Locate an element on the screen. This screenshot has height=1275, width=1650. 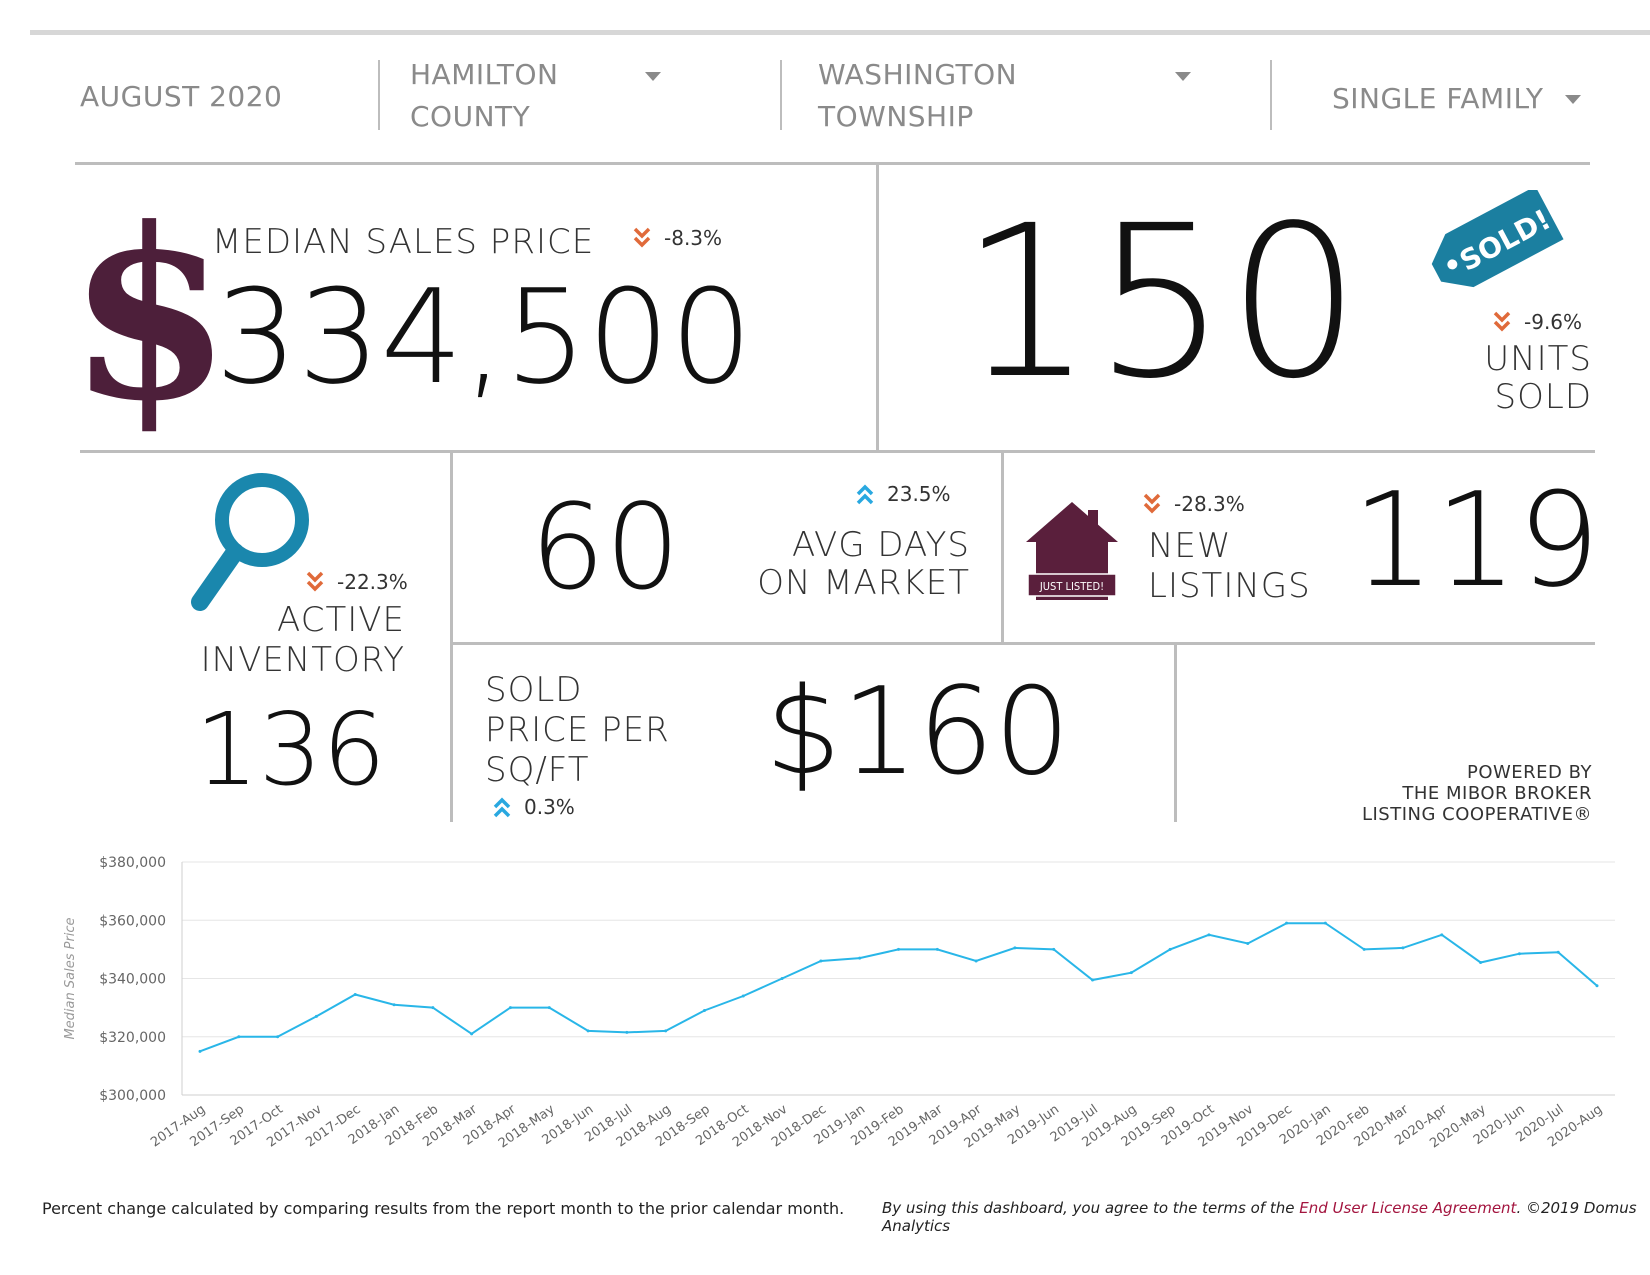
y-tick-label: $360,000 is located at coordinates (132, 921).